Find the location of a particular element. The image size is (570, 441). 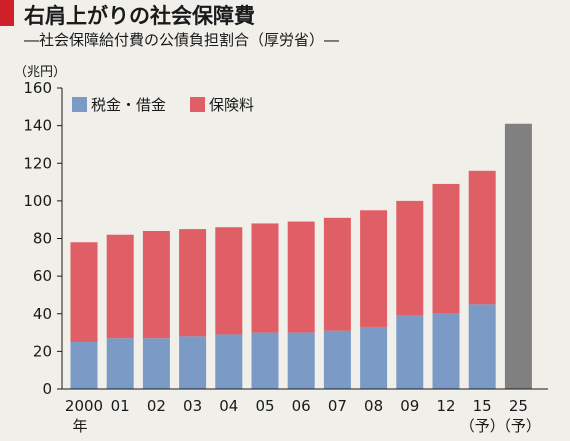

legend-swatch-insurance is located at coordinates (197, 104).